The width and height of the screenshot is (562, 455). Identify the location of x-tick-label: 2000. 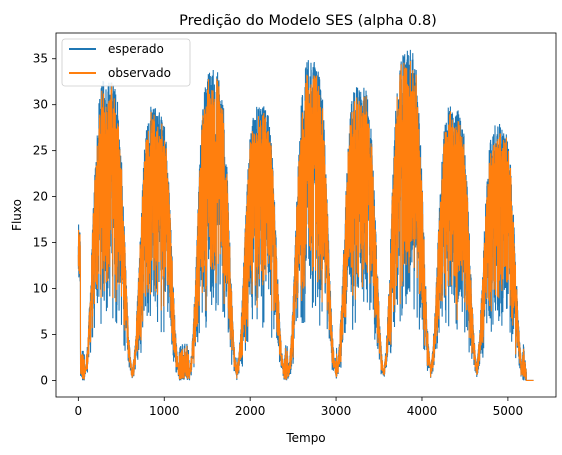
(250, 411).